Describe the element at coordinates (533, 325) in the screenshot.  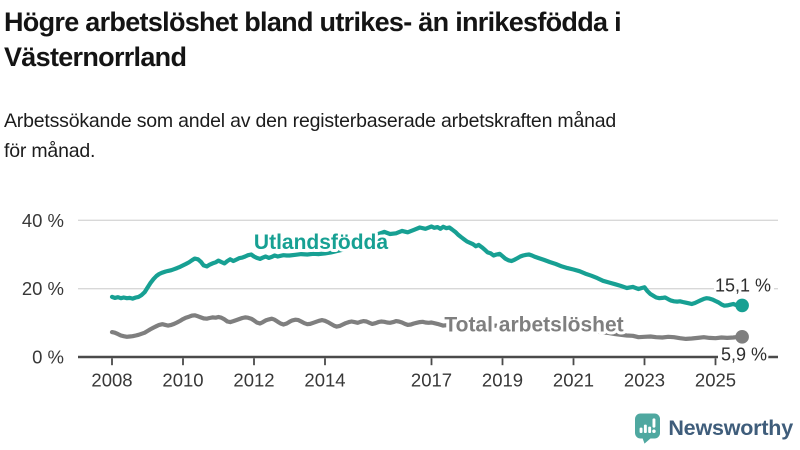
I see `series-label-1: Total arbetslöshet` at that location.